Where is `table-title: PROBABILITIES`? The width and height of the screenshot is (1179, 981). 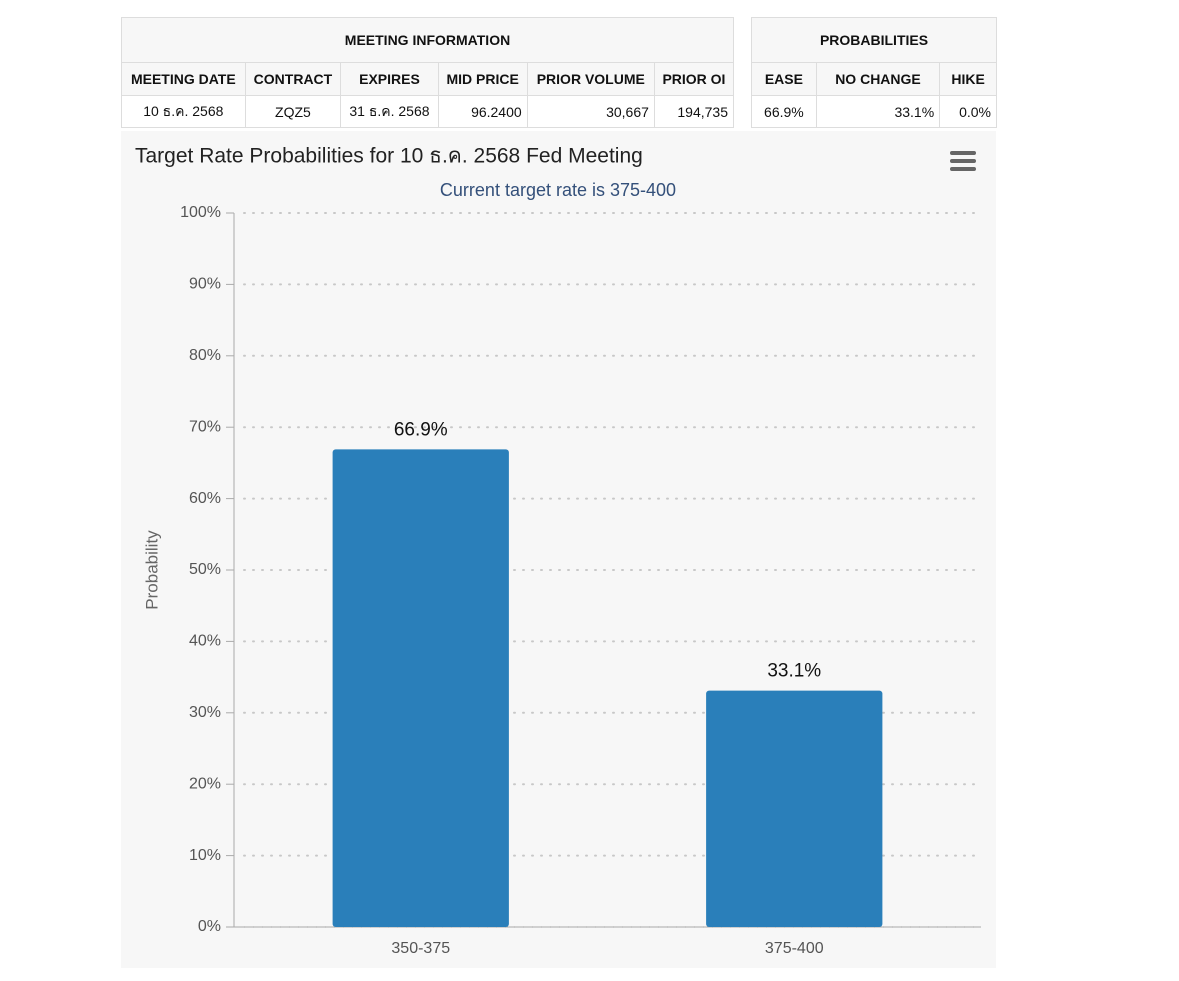
table-title: PROBABILITIES is located at coordinates (874, 40).